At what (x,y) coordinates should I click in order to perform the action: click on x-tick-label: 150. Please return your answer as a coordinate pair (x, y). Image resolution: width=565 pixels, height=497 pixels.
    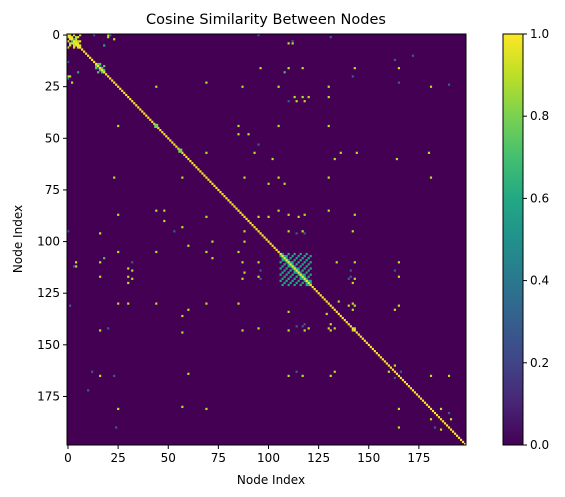
    Looking at the image, I should click on (368, 458).